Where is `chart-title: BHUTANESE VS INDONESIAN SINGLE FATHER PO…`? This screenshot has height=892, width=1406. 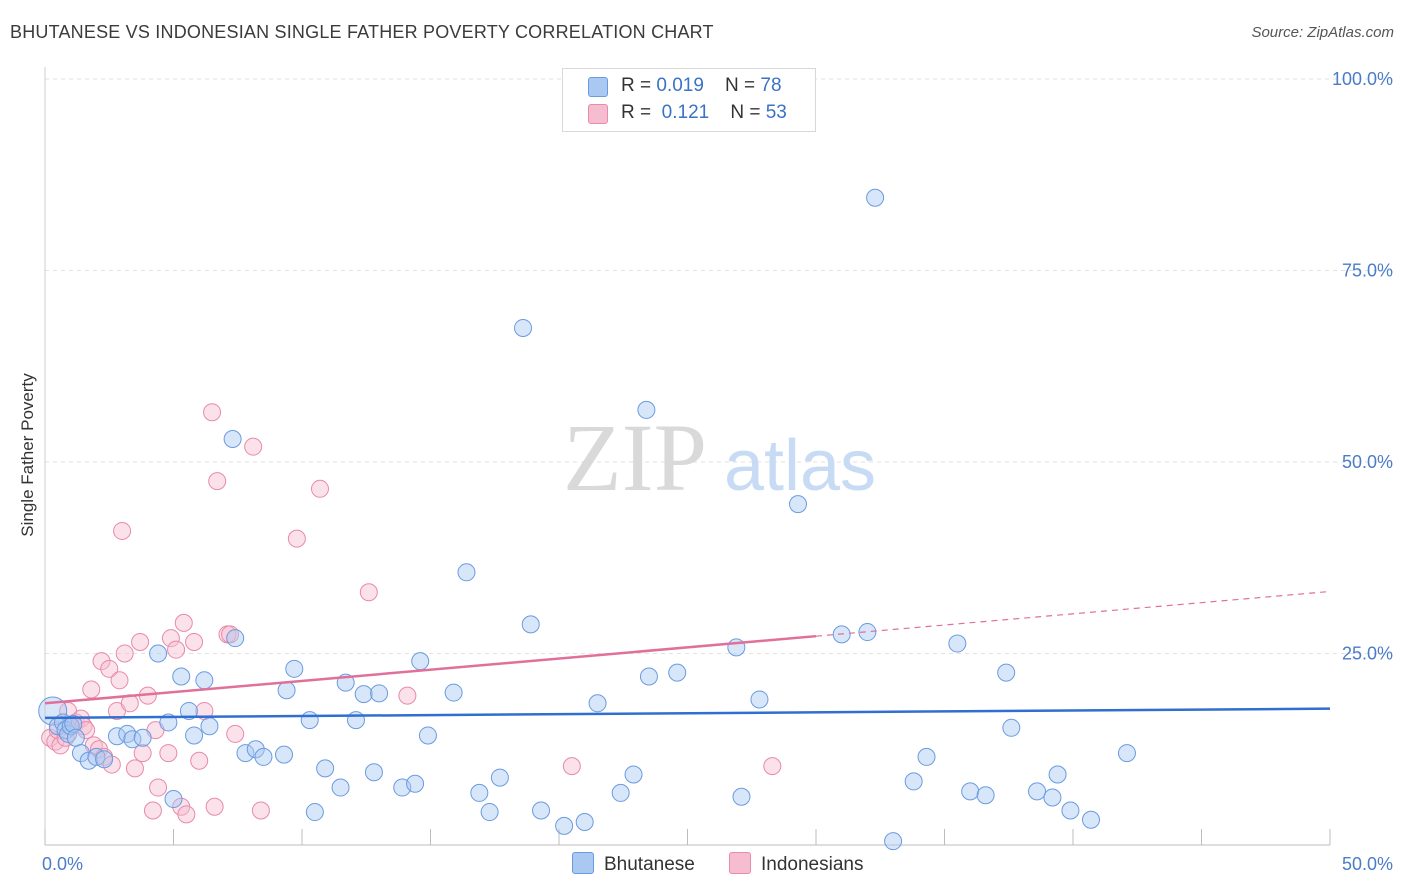 chart-title: BHUTANESE VS INDONESIAN SINGLE FATHER PO… is located at coordinates (362, 32).